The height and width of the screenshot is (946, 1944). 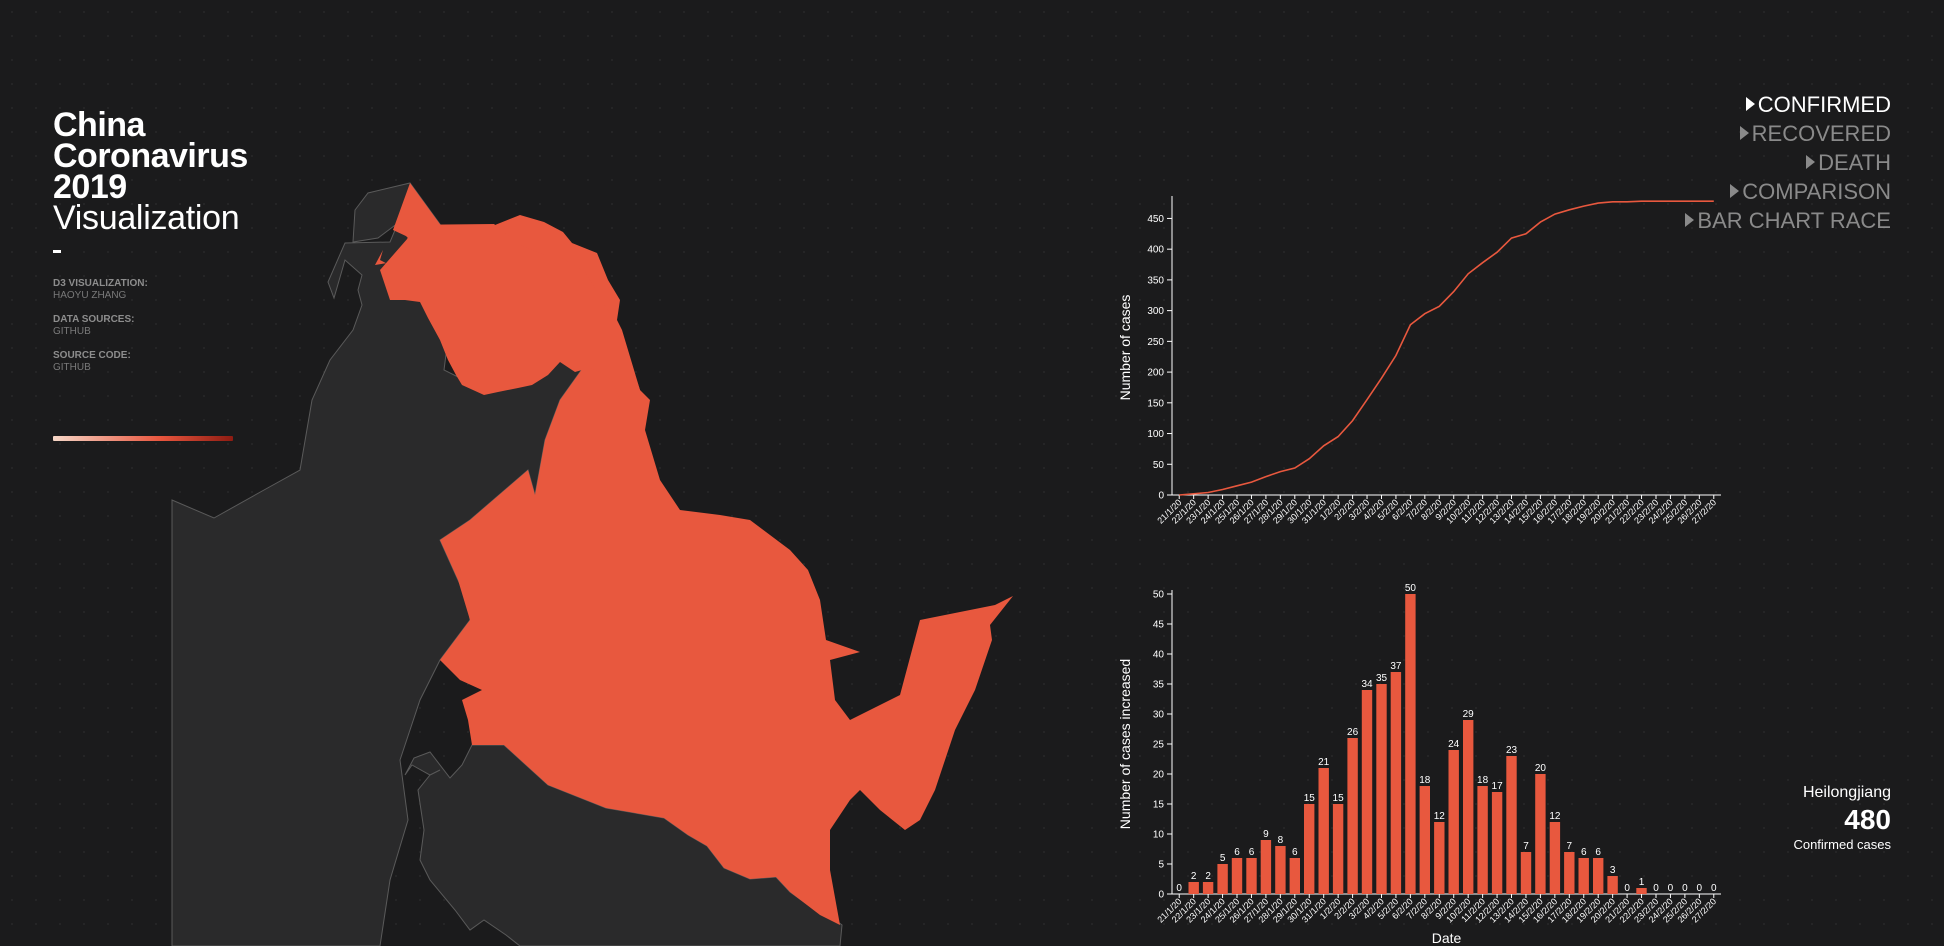 I want to click on credit-d3: D3 VISUALIZATION: HAOYU ZHANG, so click(x=100, y=290).